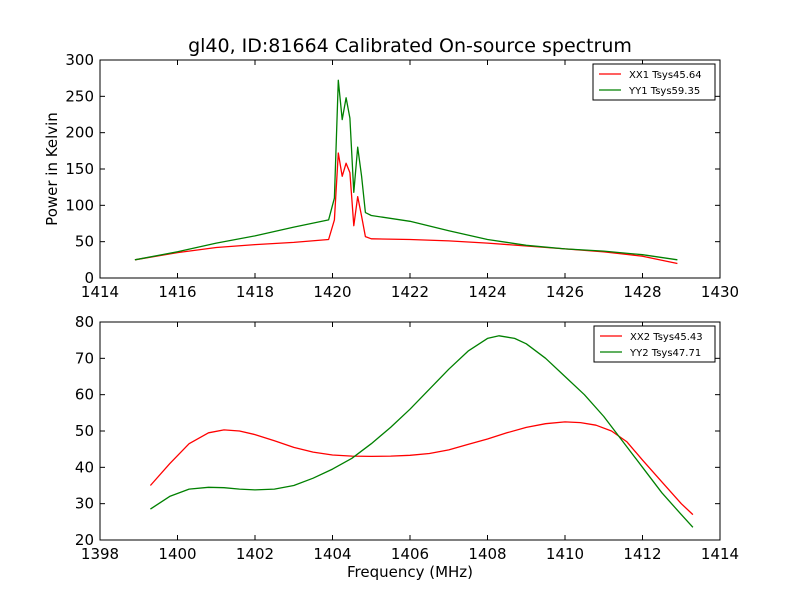  I want to click on legend-label: XX1 Tsys45.64, so click(665, 75).